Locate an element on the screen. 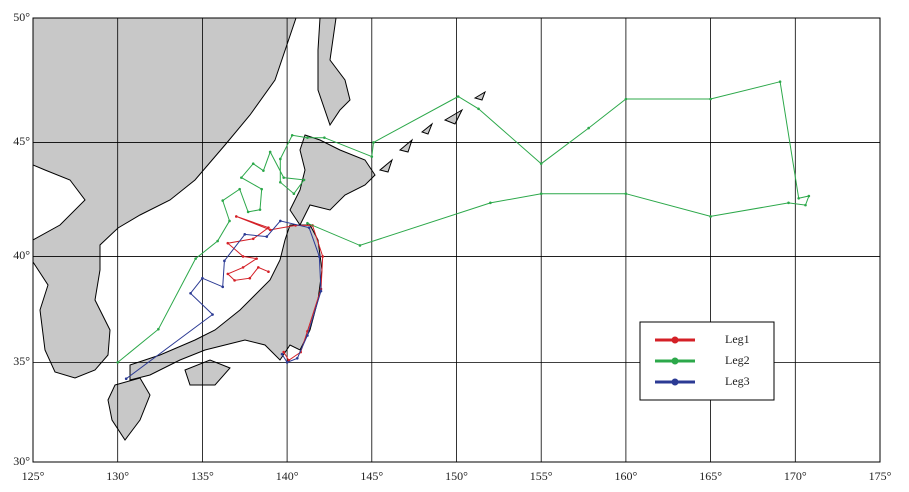 Image resolution: width=909 pixels, height=492 pixels. x-tick-label: 140° is located at coordinates (287, 476).